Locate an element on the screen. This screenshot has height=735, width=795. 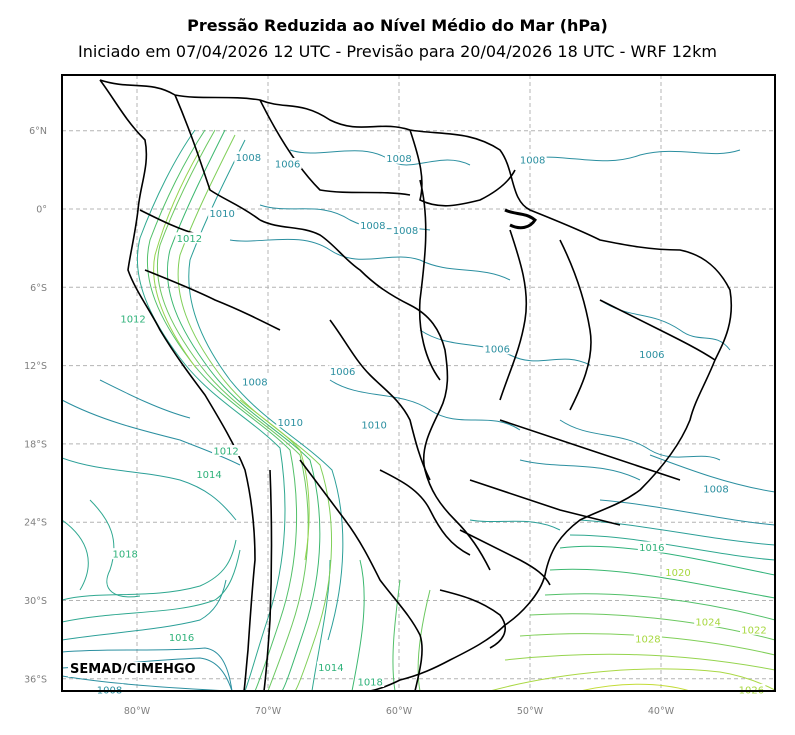
andes-contour-h is located at coordinates (274, 480).